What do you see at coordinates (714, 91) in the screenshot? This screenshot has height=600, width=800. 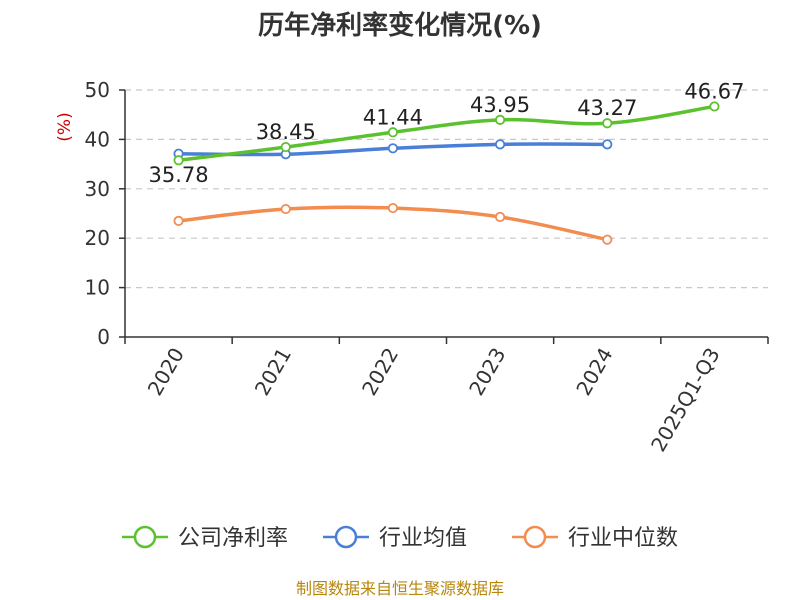 I see `data-label: 46.67` at bounding box center [714, 91].